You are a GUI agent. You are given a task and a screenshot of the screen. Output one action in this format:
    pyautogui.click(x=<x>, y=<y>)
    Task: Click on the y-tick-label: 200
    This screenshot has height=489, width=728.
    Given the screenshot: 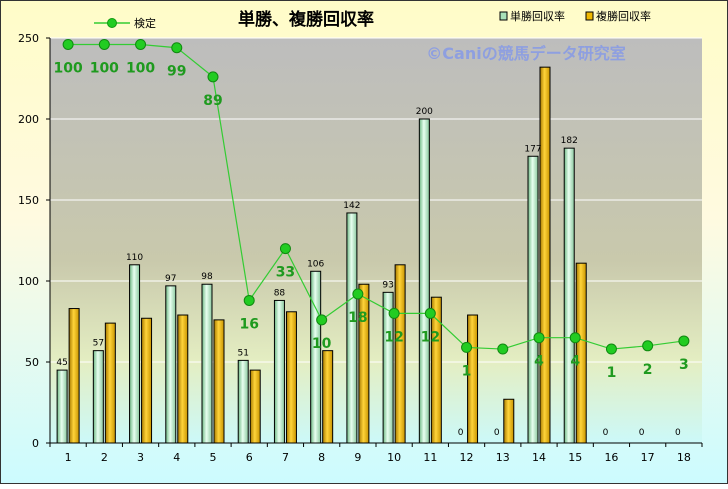 What is the action you would take?
    pyautogui.click(x=28, y=119)
    